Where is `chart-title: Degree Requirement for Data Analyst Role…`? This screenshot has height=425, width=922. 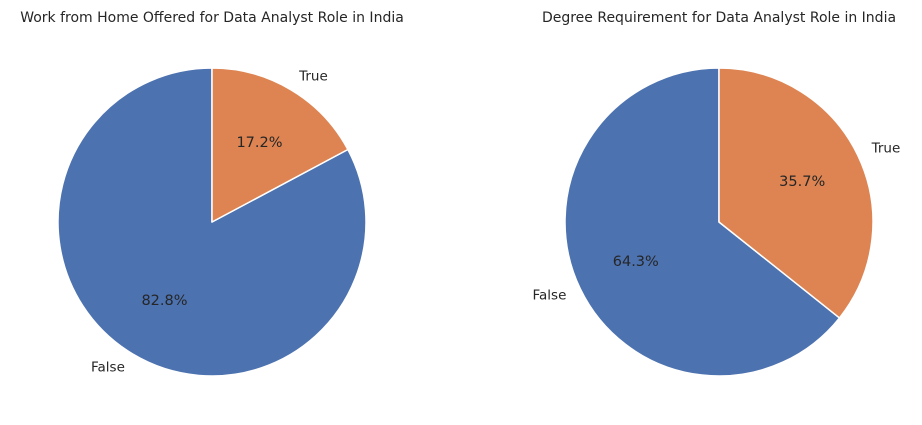
chart-title: Degree Requirement for Data Analyst Role… is located at coordinates (719, 18).